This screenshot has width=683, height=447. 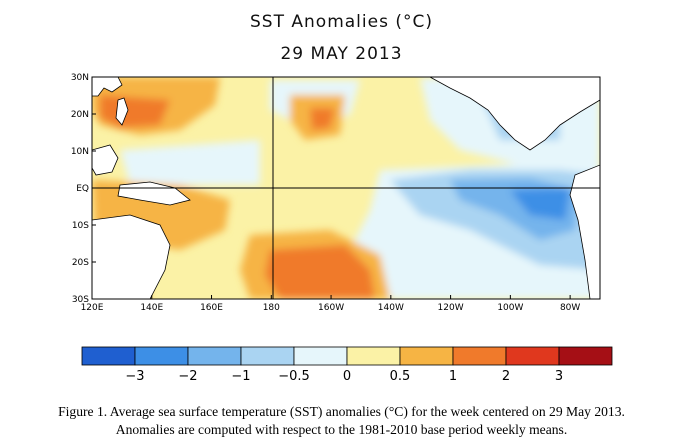 I want to click on land-borneo, so click(x=105, y=160).